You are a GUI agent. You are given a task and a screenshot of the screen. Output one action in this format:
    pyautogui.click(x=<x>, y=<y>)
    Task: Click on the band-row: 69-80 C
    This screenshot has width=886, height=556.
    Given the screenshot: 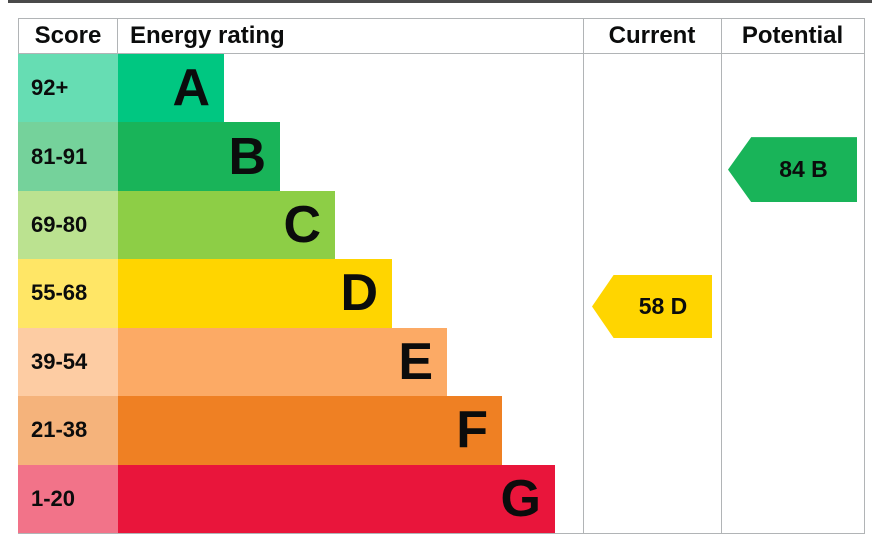 What is the action you would take?
    pyautogui.click(x=441, y=225)
    